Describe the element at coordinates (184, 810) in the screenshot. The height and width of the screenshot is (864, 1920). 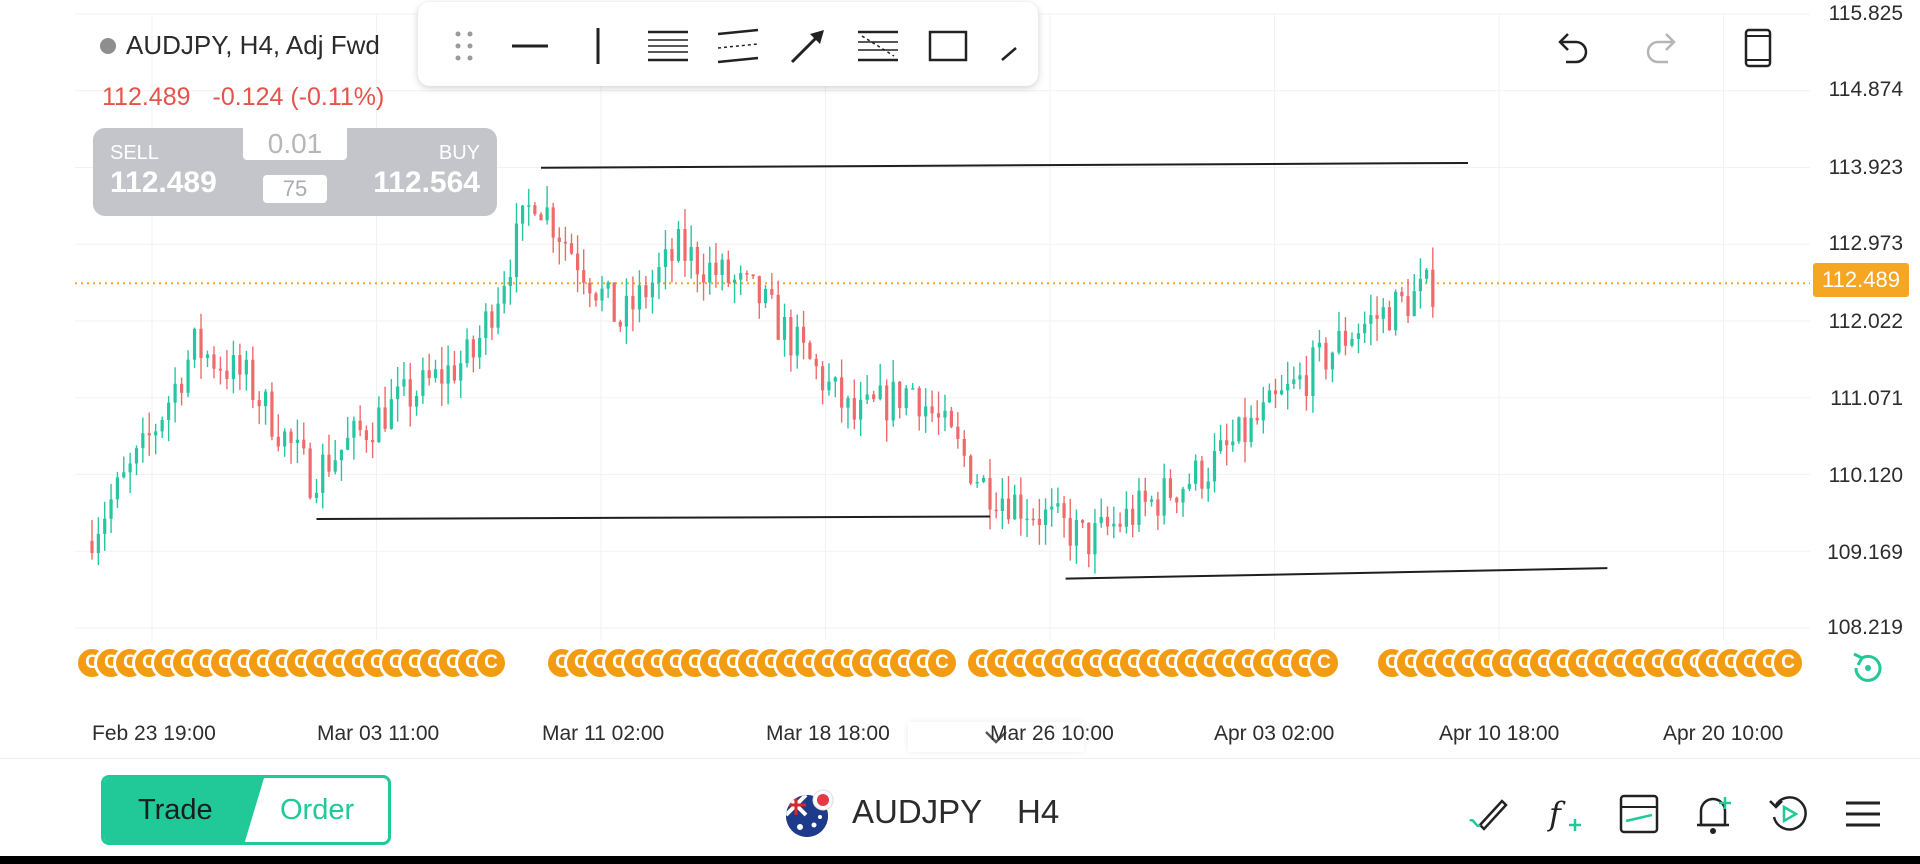
I see `tab-trade: Trade` at that location.